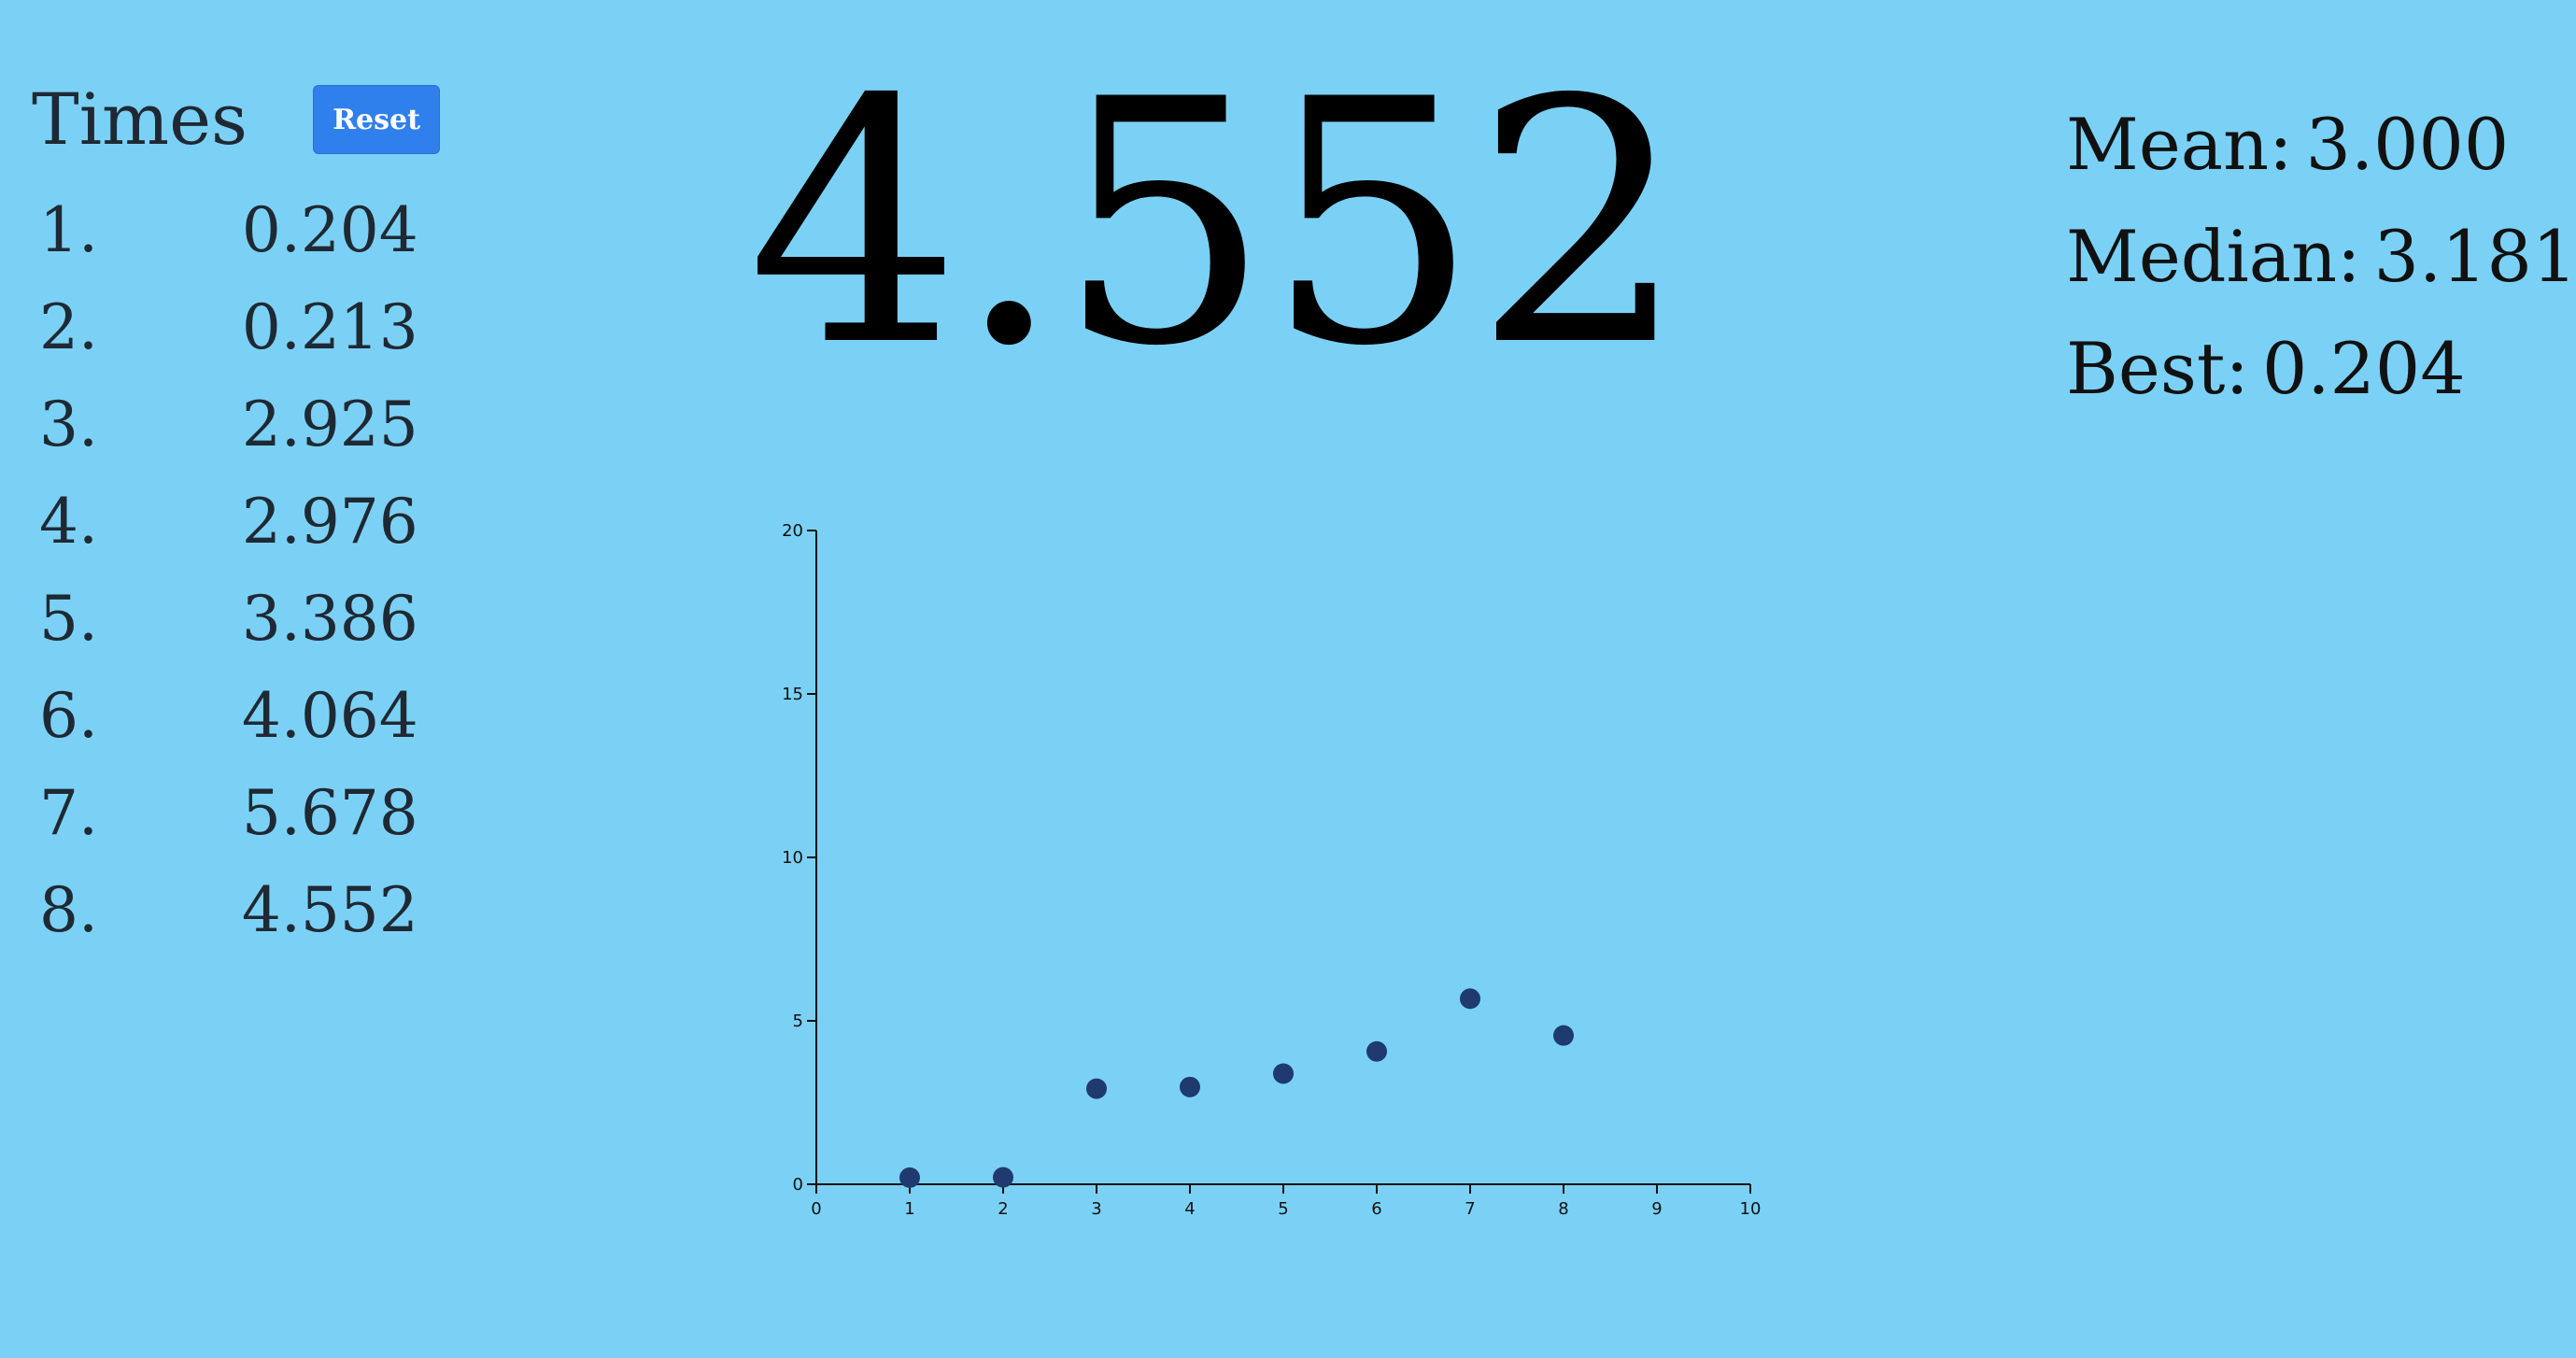 This screenshot has height=1358, width=2576. What do you see at coordinates (798, 1185) in the screenshot?
I see `y-tick-label: 0` at bounding box center [798, 1185].